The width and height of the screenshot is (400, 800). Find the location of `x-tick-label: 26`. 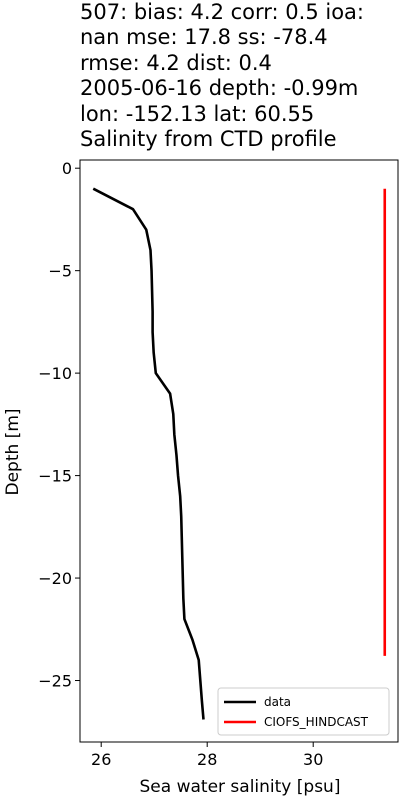

x-tick-label: 26 is located at coordinates (101, 759).